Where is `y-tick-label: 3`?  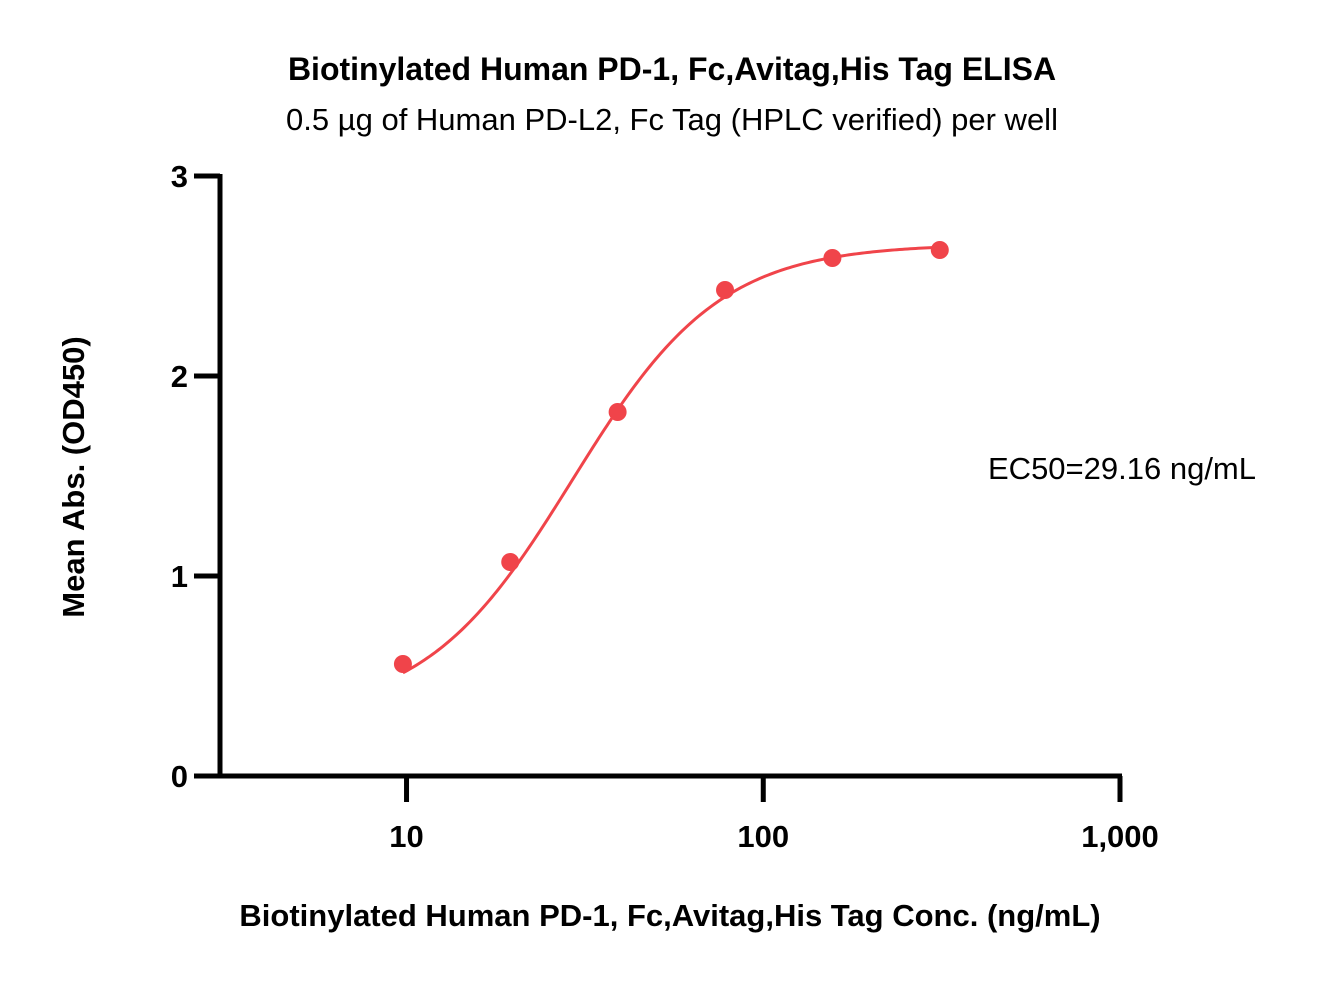
y-tick-label: 3 is located at coordinates (179, 176).